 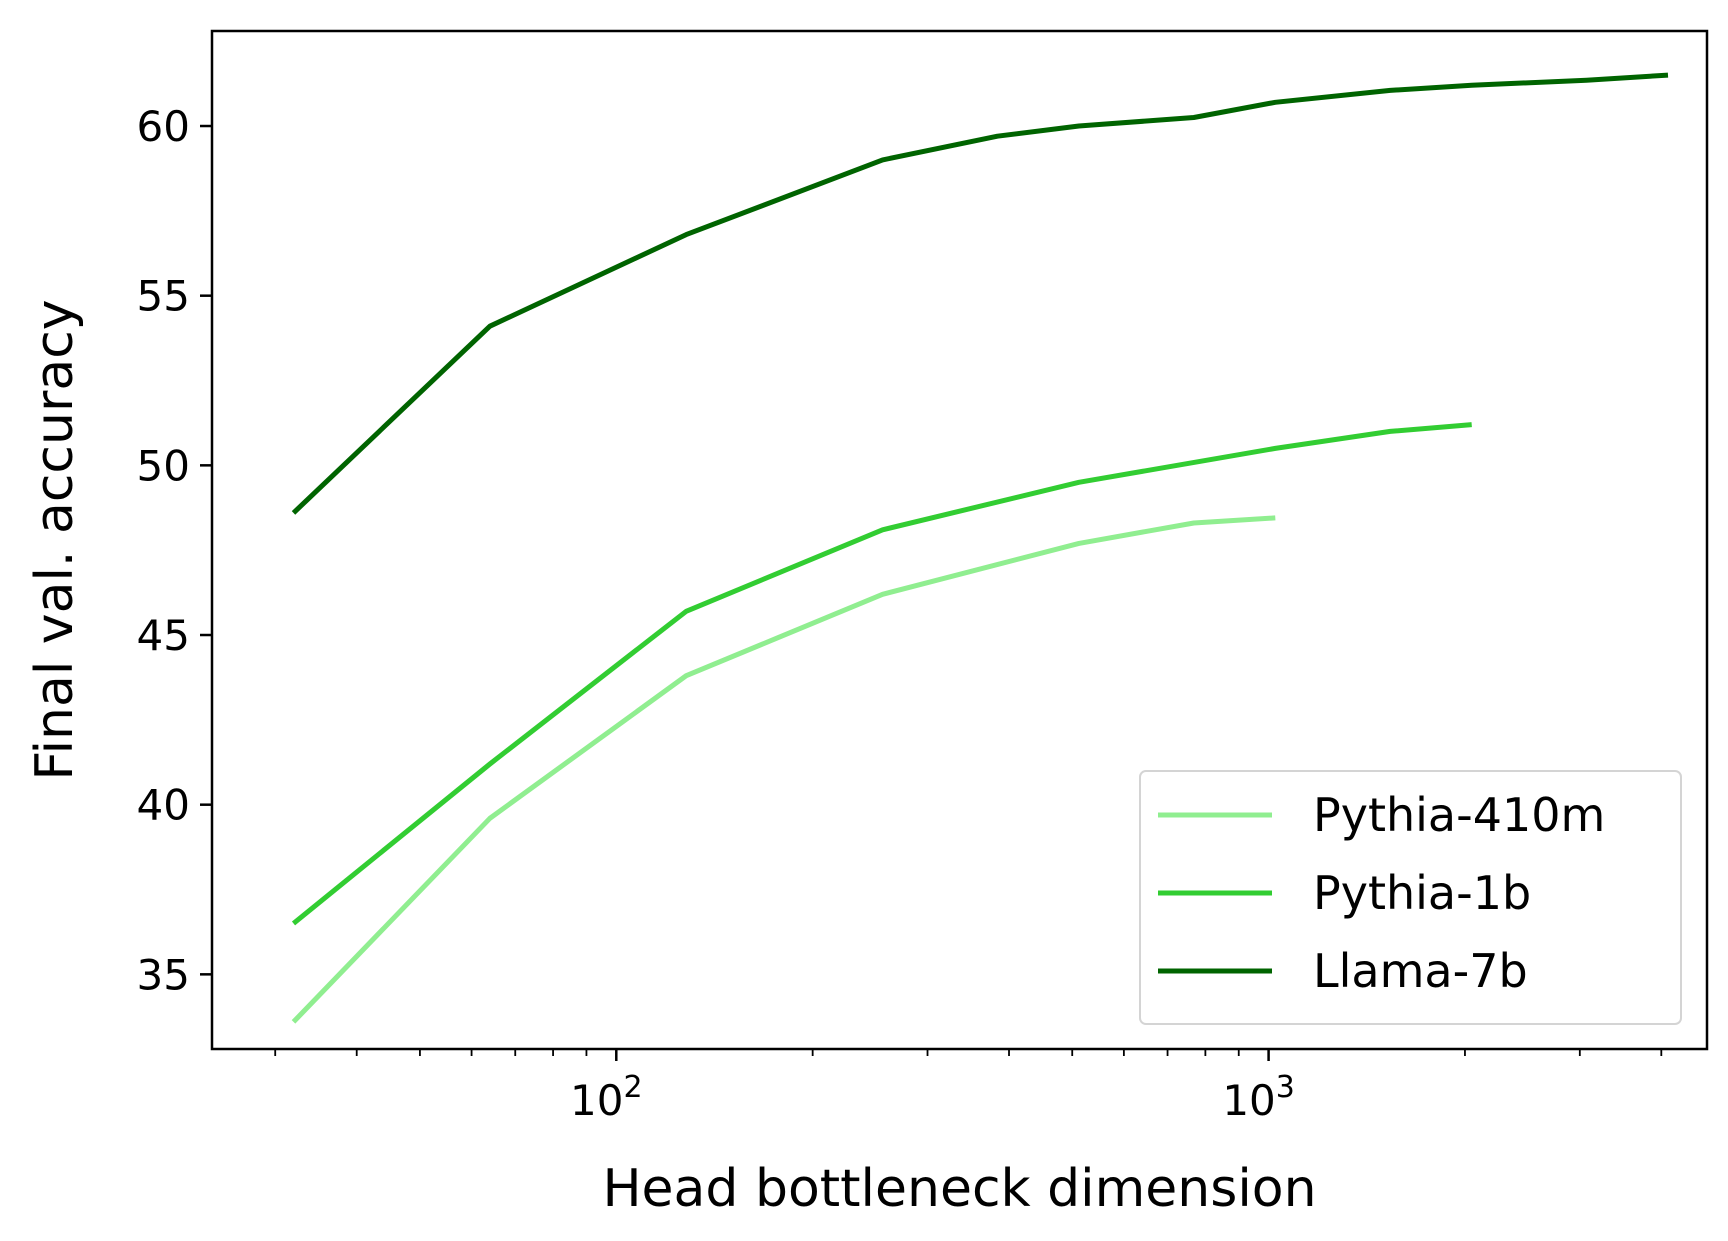 I want to click on legend: Pythia-410m Pythia-1b Llama-7b, so click(x=1410, y=897).